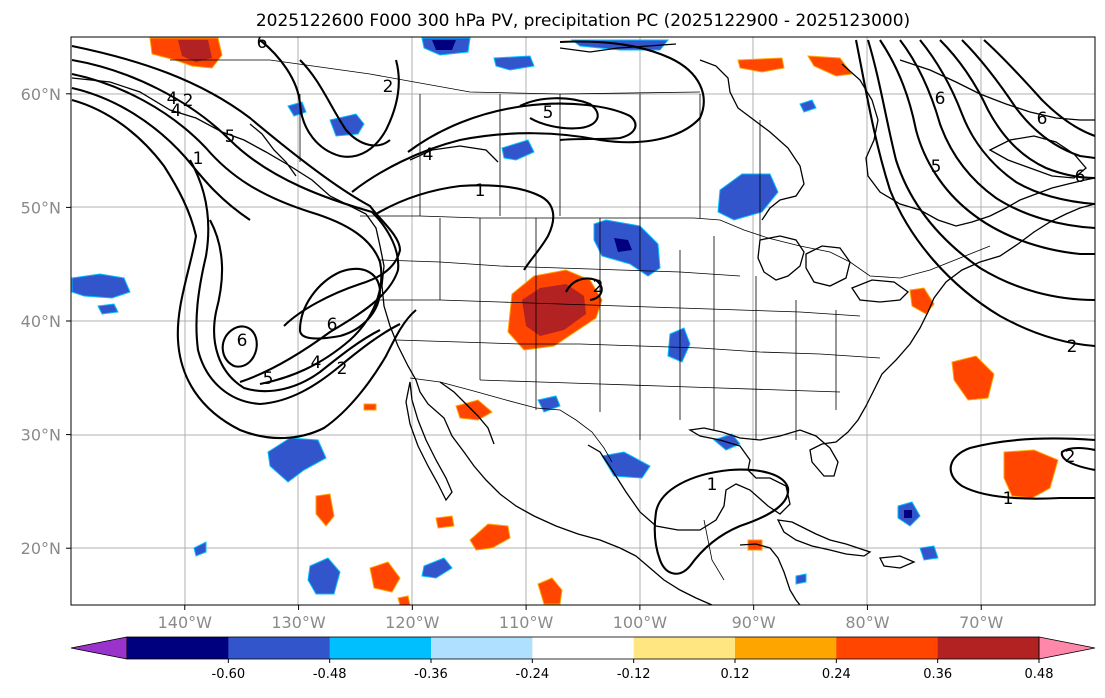  I want to click on us-mexico-border, so click(511, 420).